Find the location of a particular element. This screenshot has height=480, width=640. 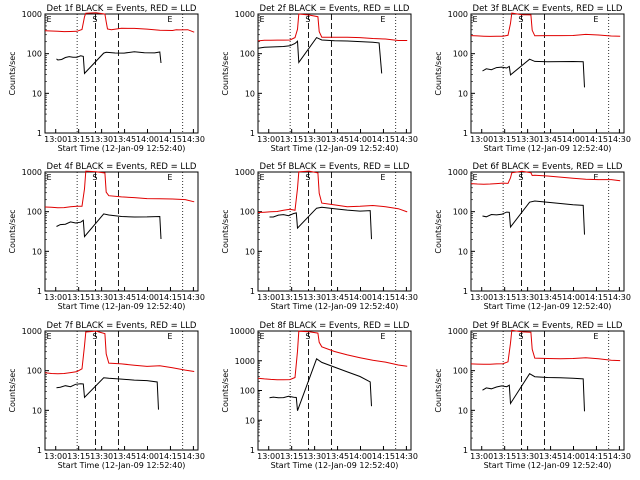

y-tick-label: 10000 is located at coordinates (242, 331).